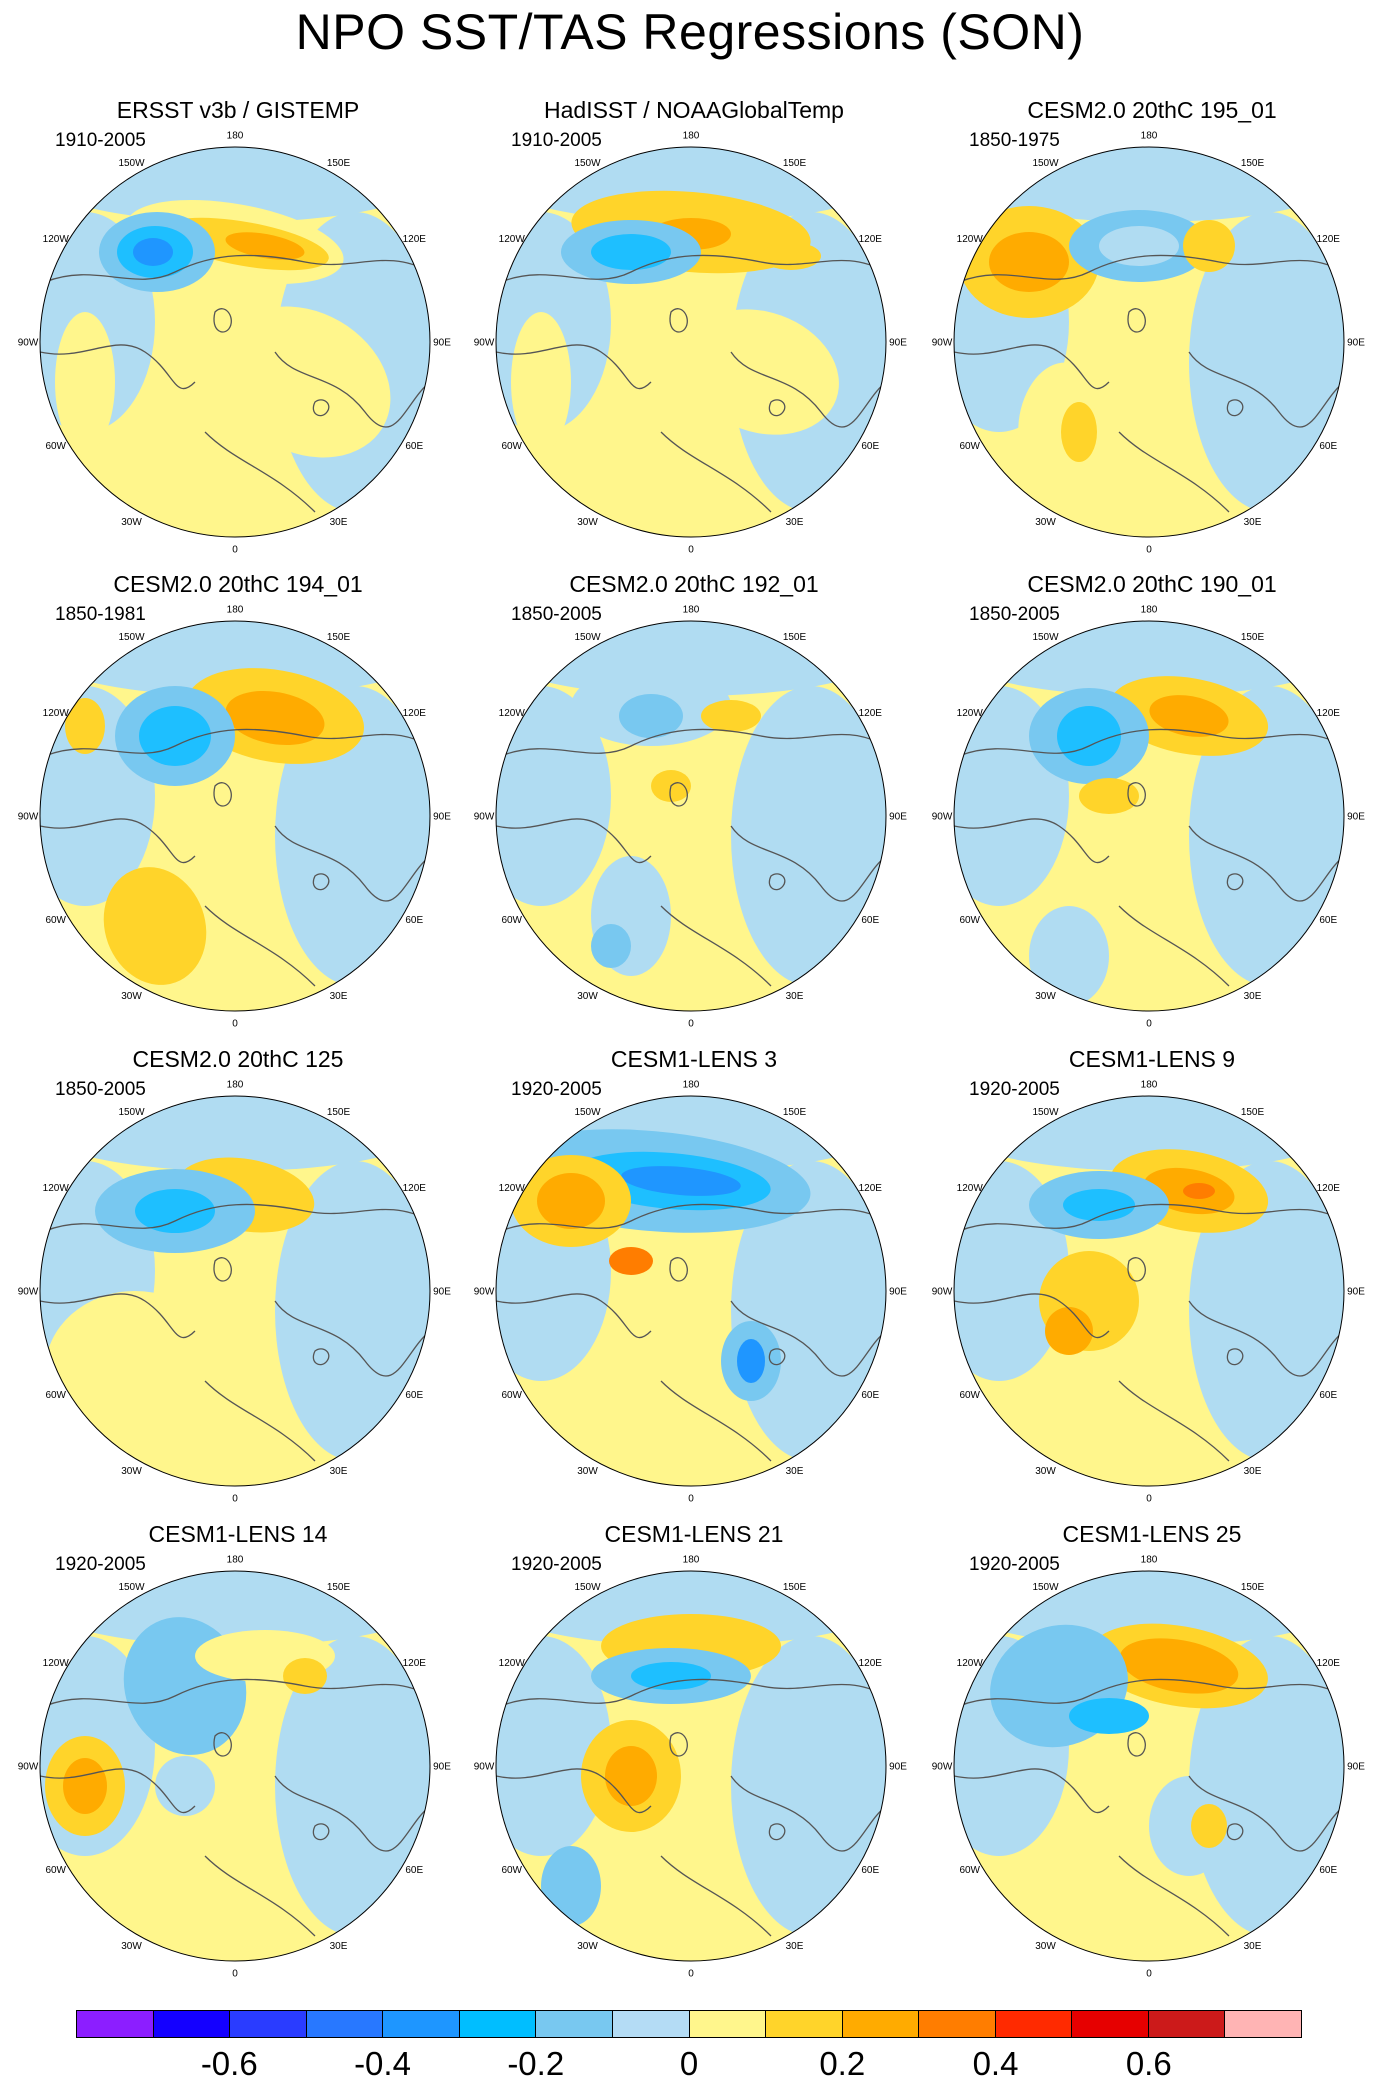 This screenshot has height=2087, width=1380. I want to click on main-title: NPO SST/TAS Regressions (SON), so click(690, 32).